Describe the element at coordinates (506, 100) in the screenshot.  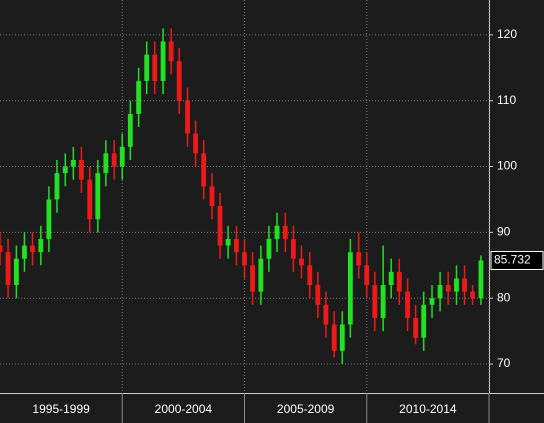
I see `y-tick-label: 110` at that location.